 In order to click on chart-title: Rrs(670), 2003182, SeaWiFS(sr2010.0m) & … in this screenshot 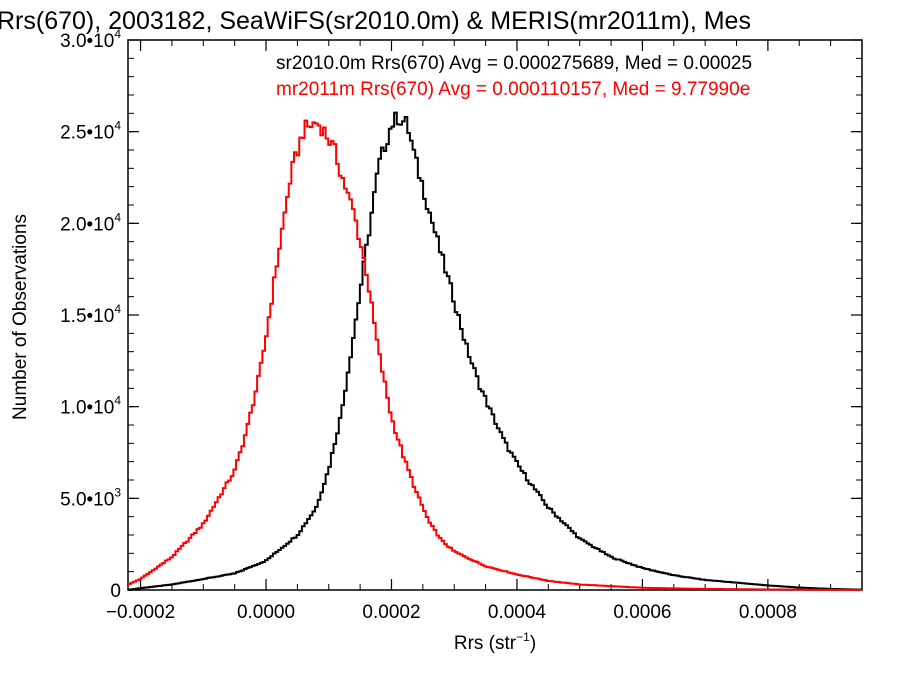, I will do `click(375, 21)`.